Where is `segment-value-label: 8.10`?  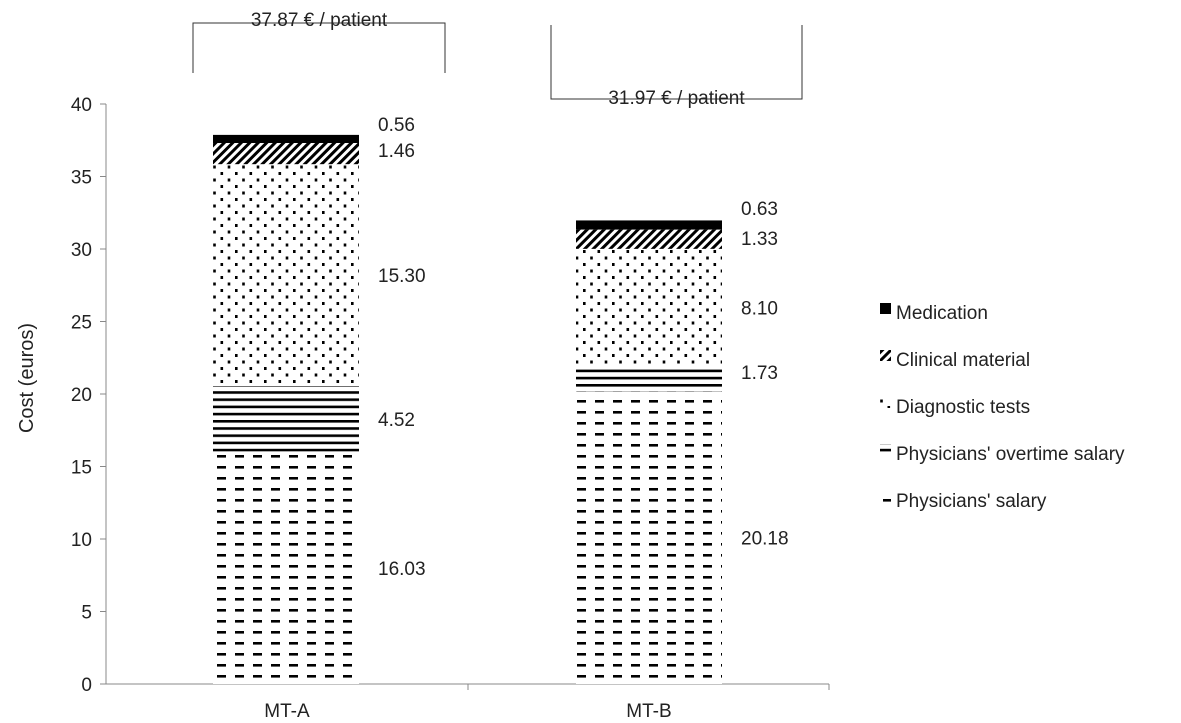 segment-value-label: 8.10 is located at coordinates (759, 309).